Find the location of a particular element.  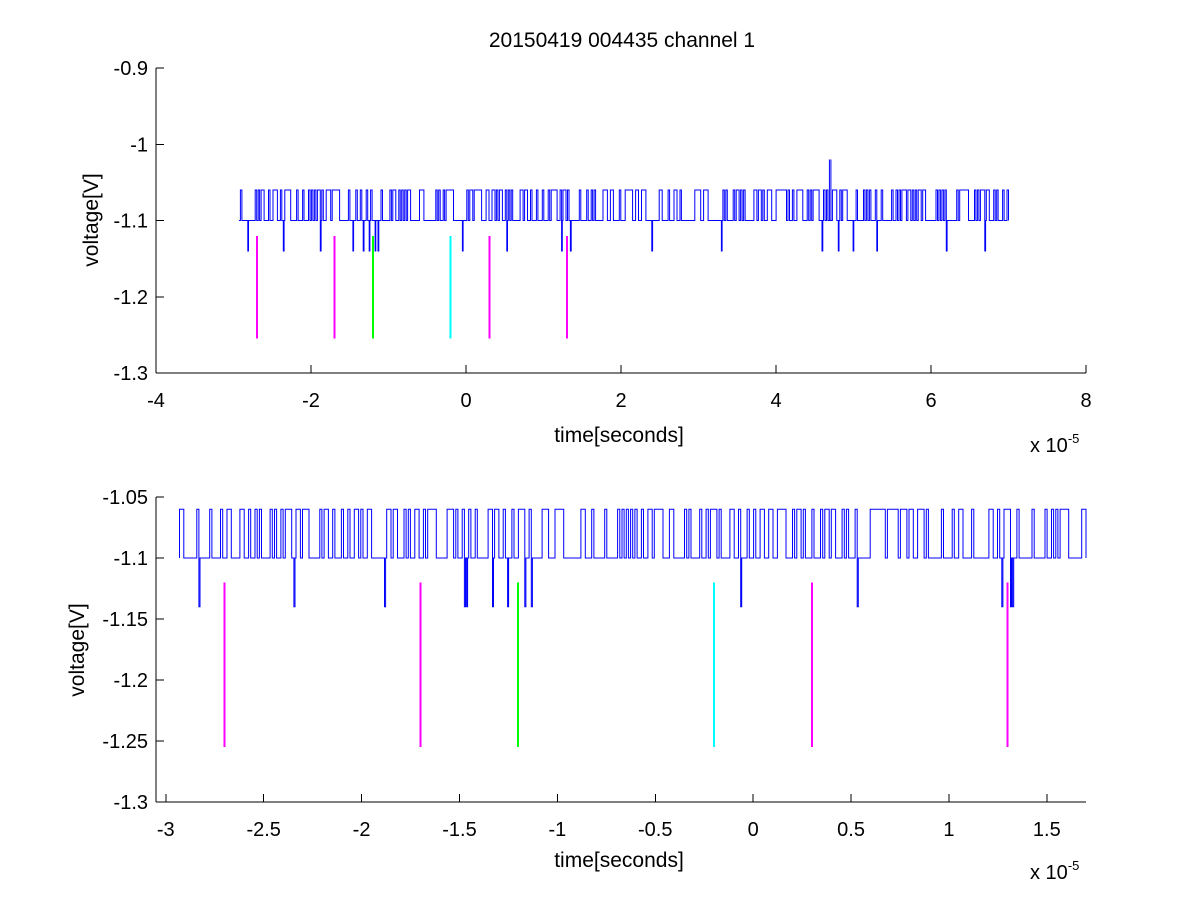

top-axes-multiplier-exponent: -5 is located at coordinates (1074, 438).